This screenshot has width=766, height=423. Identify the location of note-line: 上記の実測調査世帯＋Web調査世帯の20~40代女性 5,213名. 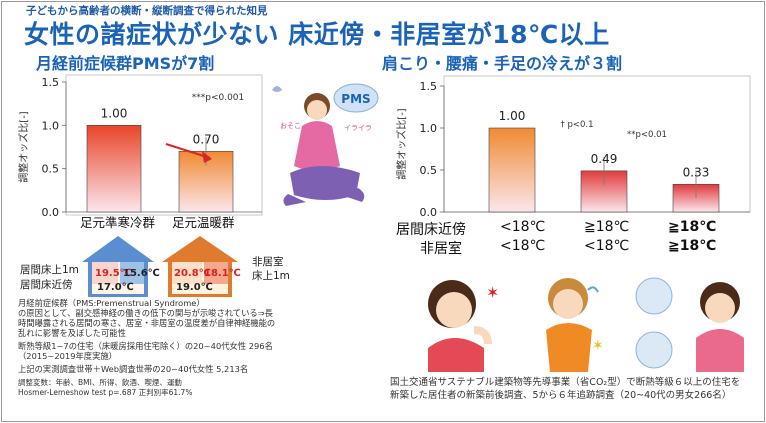
(133, 369).